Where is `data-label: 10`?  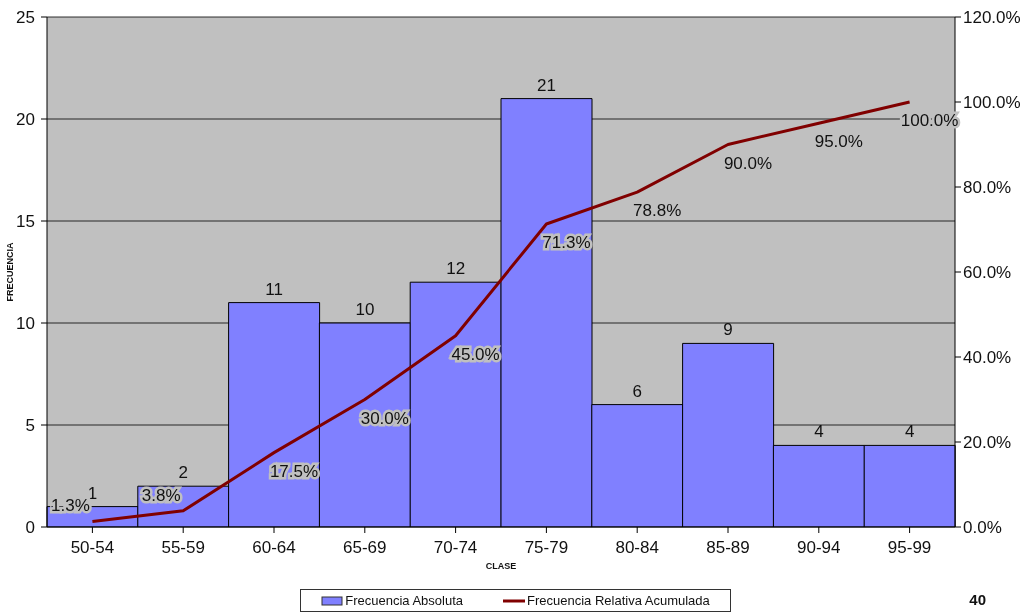 data-label: 10 is located at coordinates (365, 309).